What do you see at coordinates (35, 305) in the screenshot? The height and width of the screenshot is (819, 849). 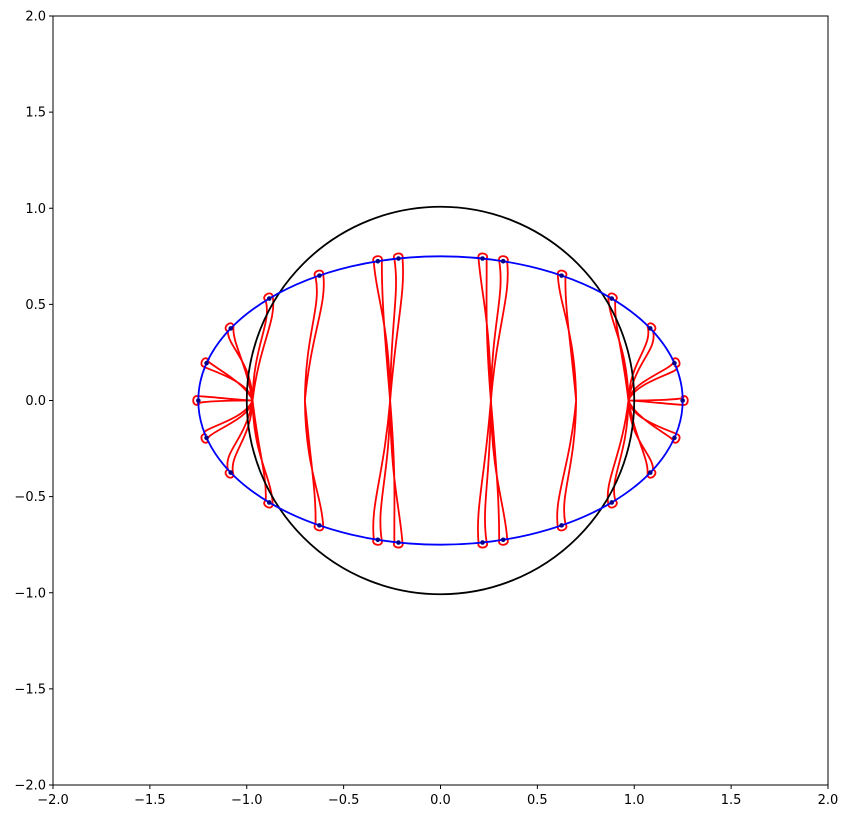 I see `y-tick-label: 0.5` at bounding box center [35, 305].